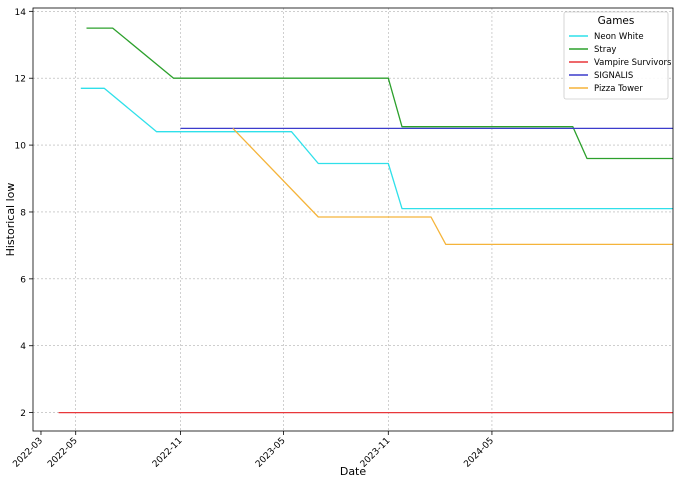  I want to click on legend-label: Neon White, so click(619, 37).